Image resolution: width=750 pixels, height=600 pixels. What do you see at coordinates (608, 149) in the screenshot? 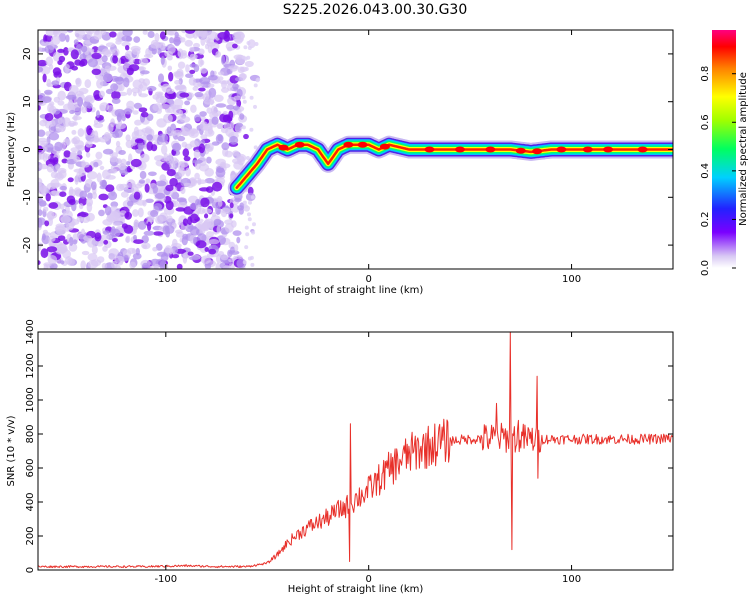
I see `ridge-hotspot` at bounding box center [608, 149].